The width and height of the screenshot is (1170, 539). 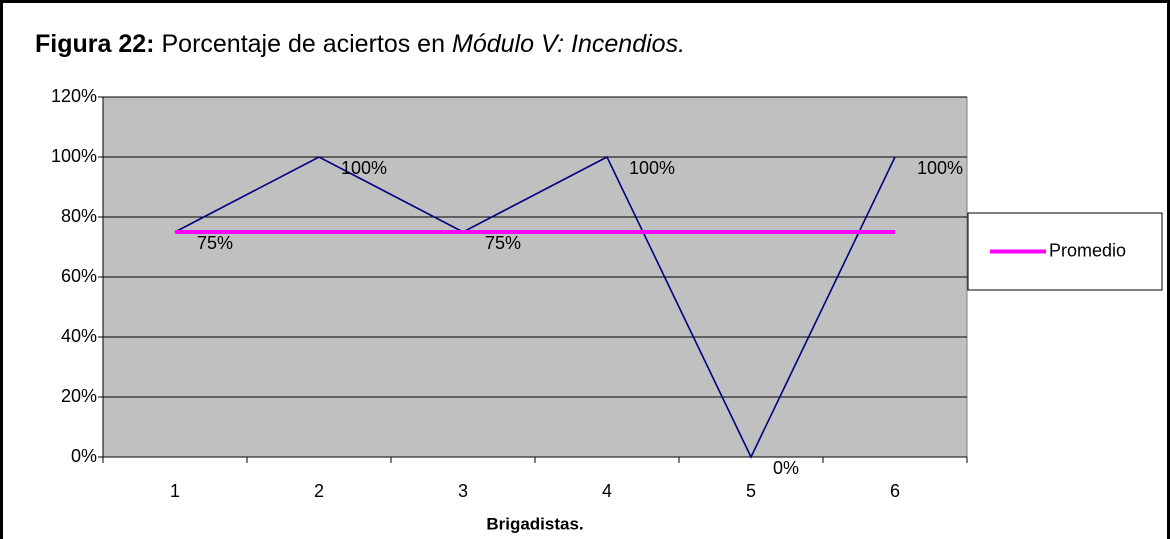 I want to click on y-tick-label: 20%, so click(x=79, y=396).